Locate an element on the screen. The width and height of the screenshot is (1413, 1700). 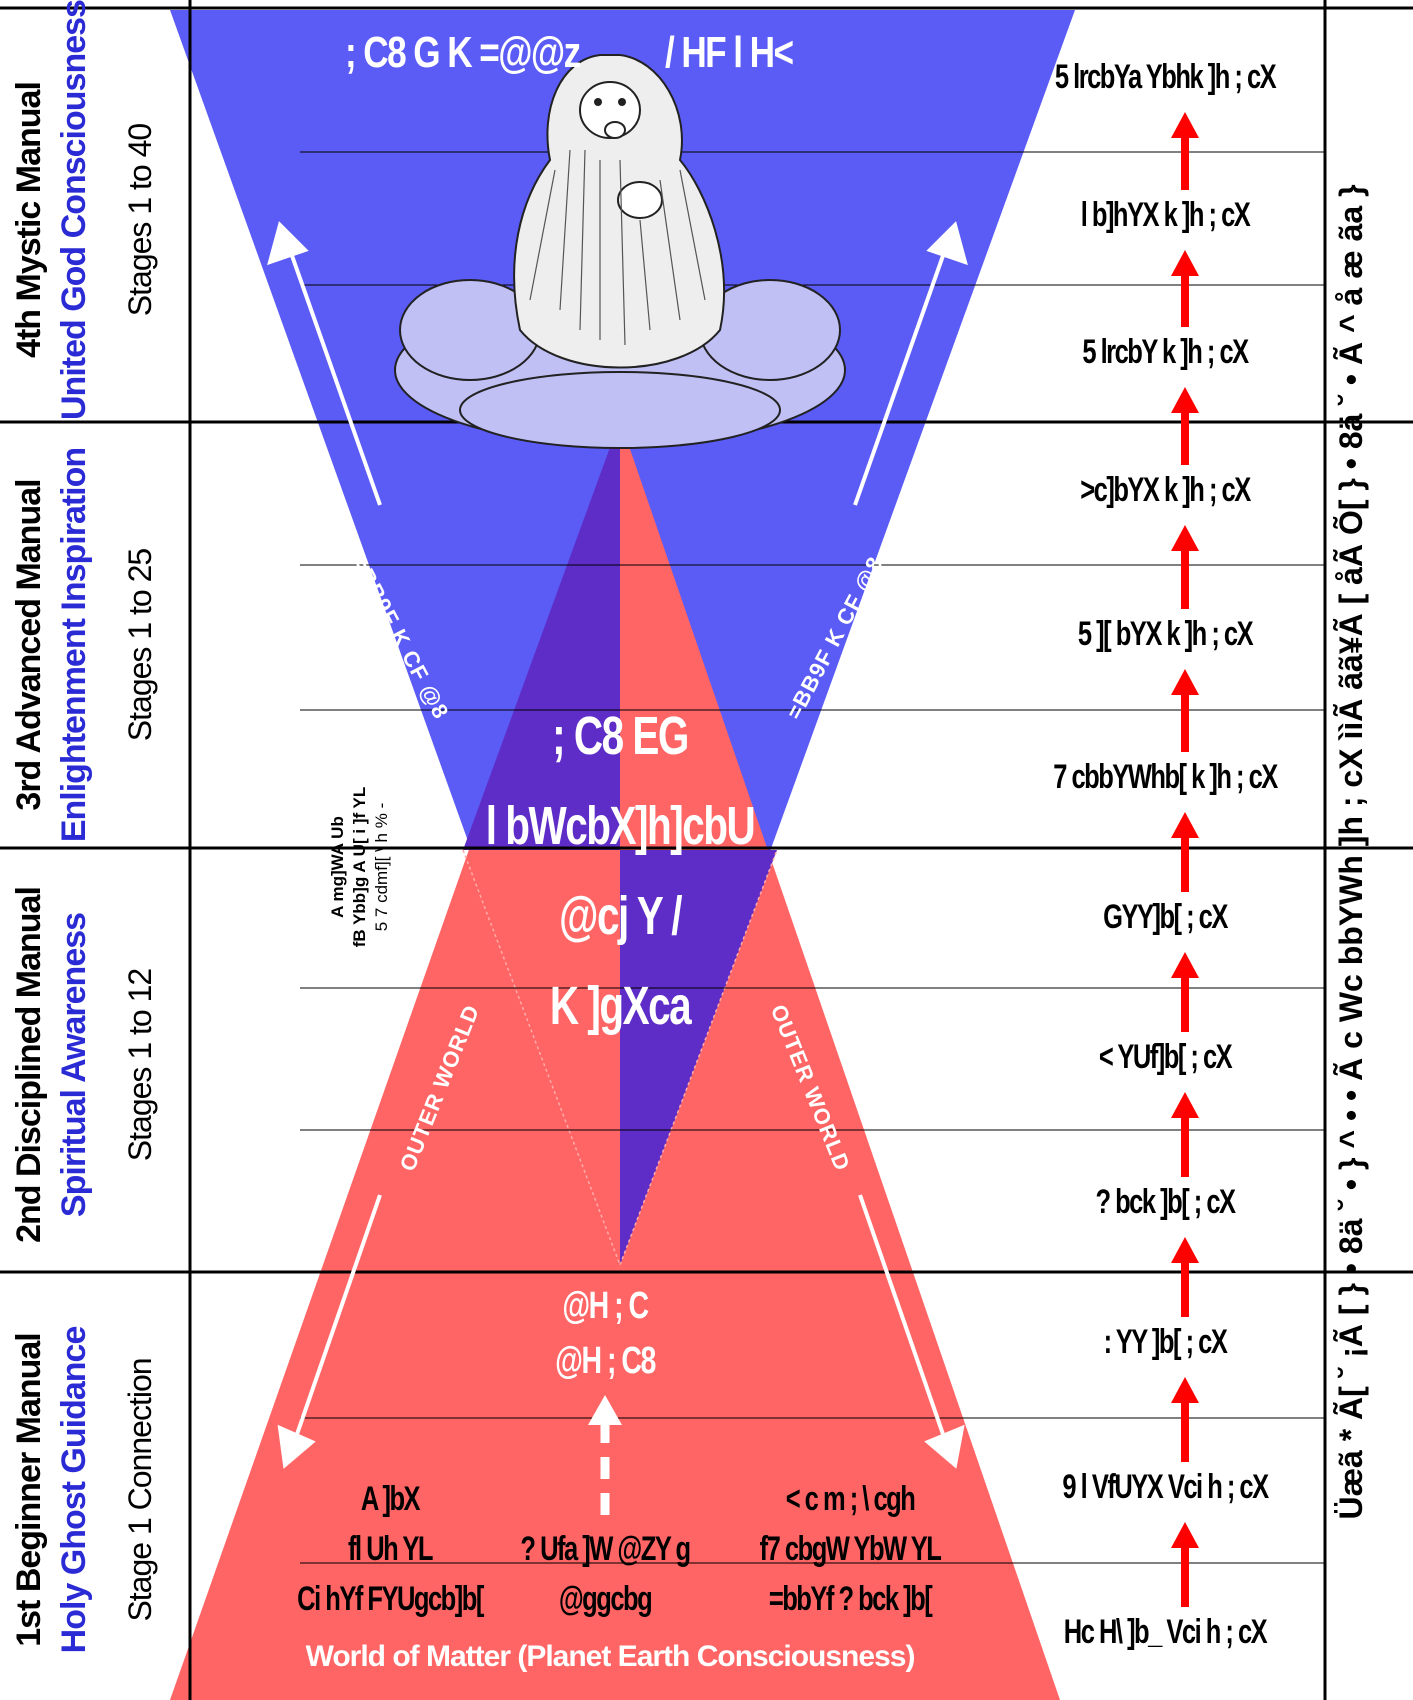
bottom-left-line-3: Ci hYf FYUgcb]b[ is located at coordinates (390, 1599).